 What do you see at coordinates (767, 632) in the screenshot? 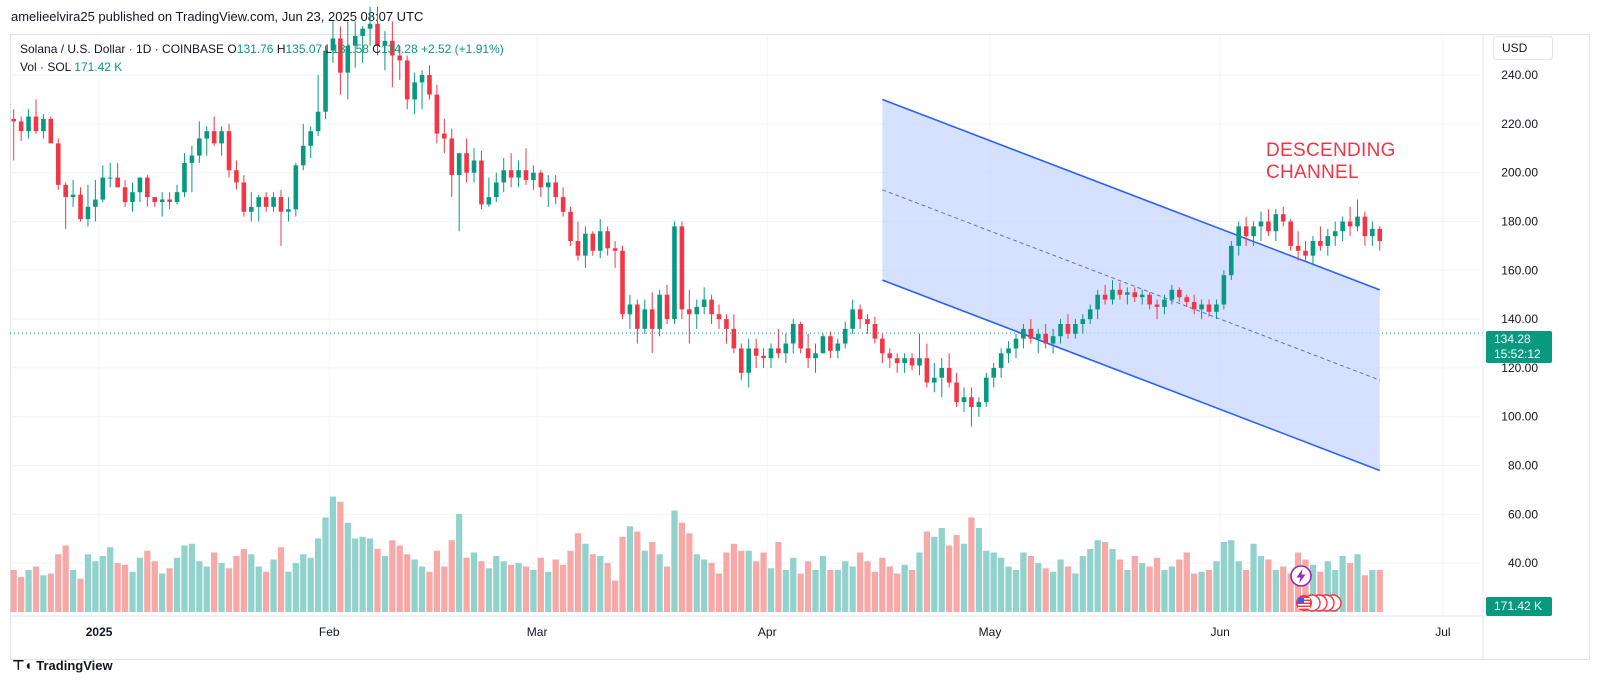
I see `x-tick-label: Apr` at bounding box center [767, 632].